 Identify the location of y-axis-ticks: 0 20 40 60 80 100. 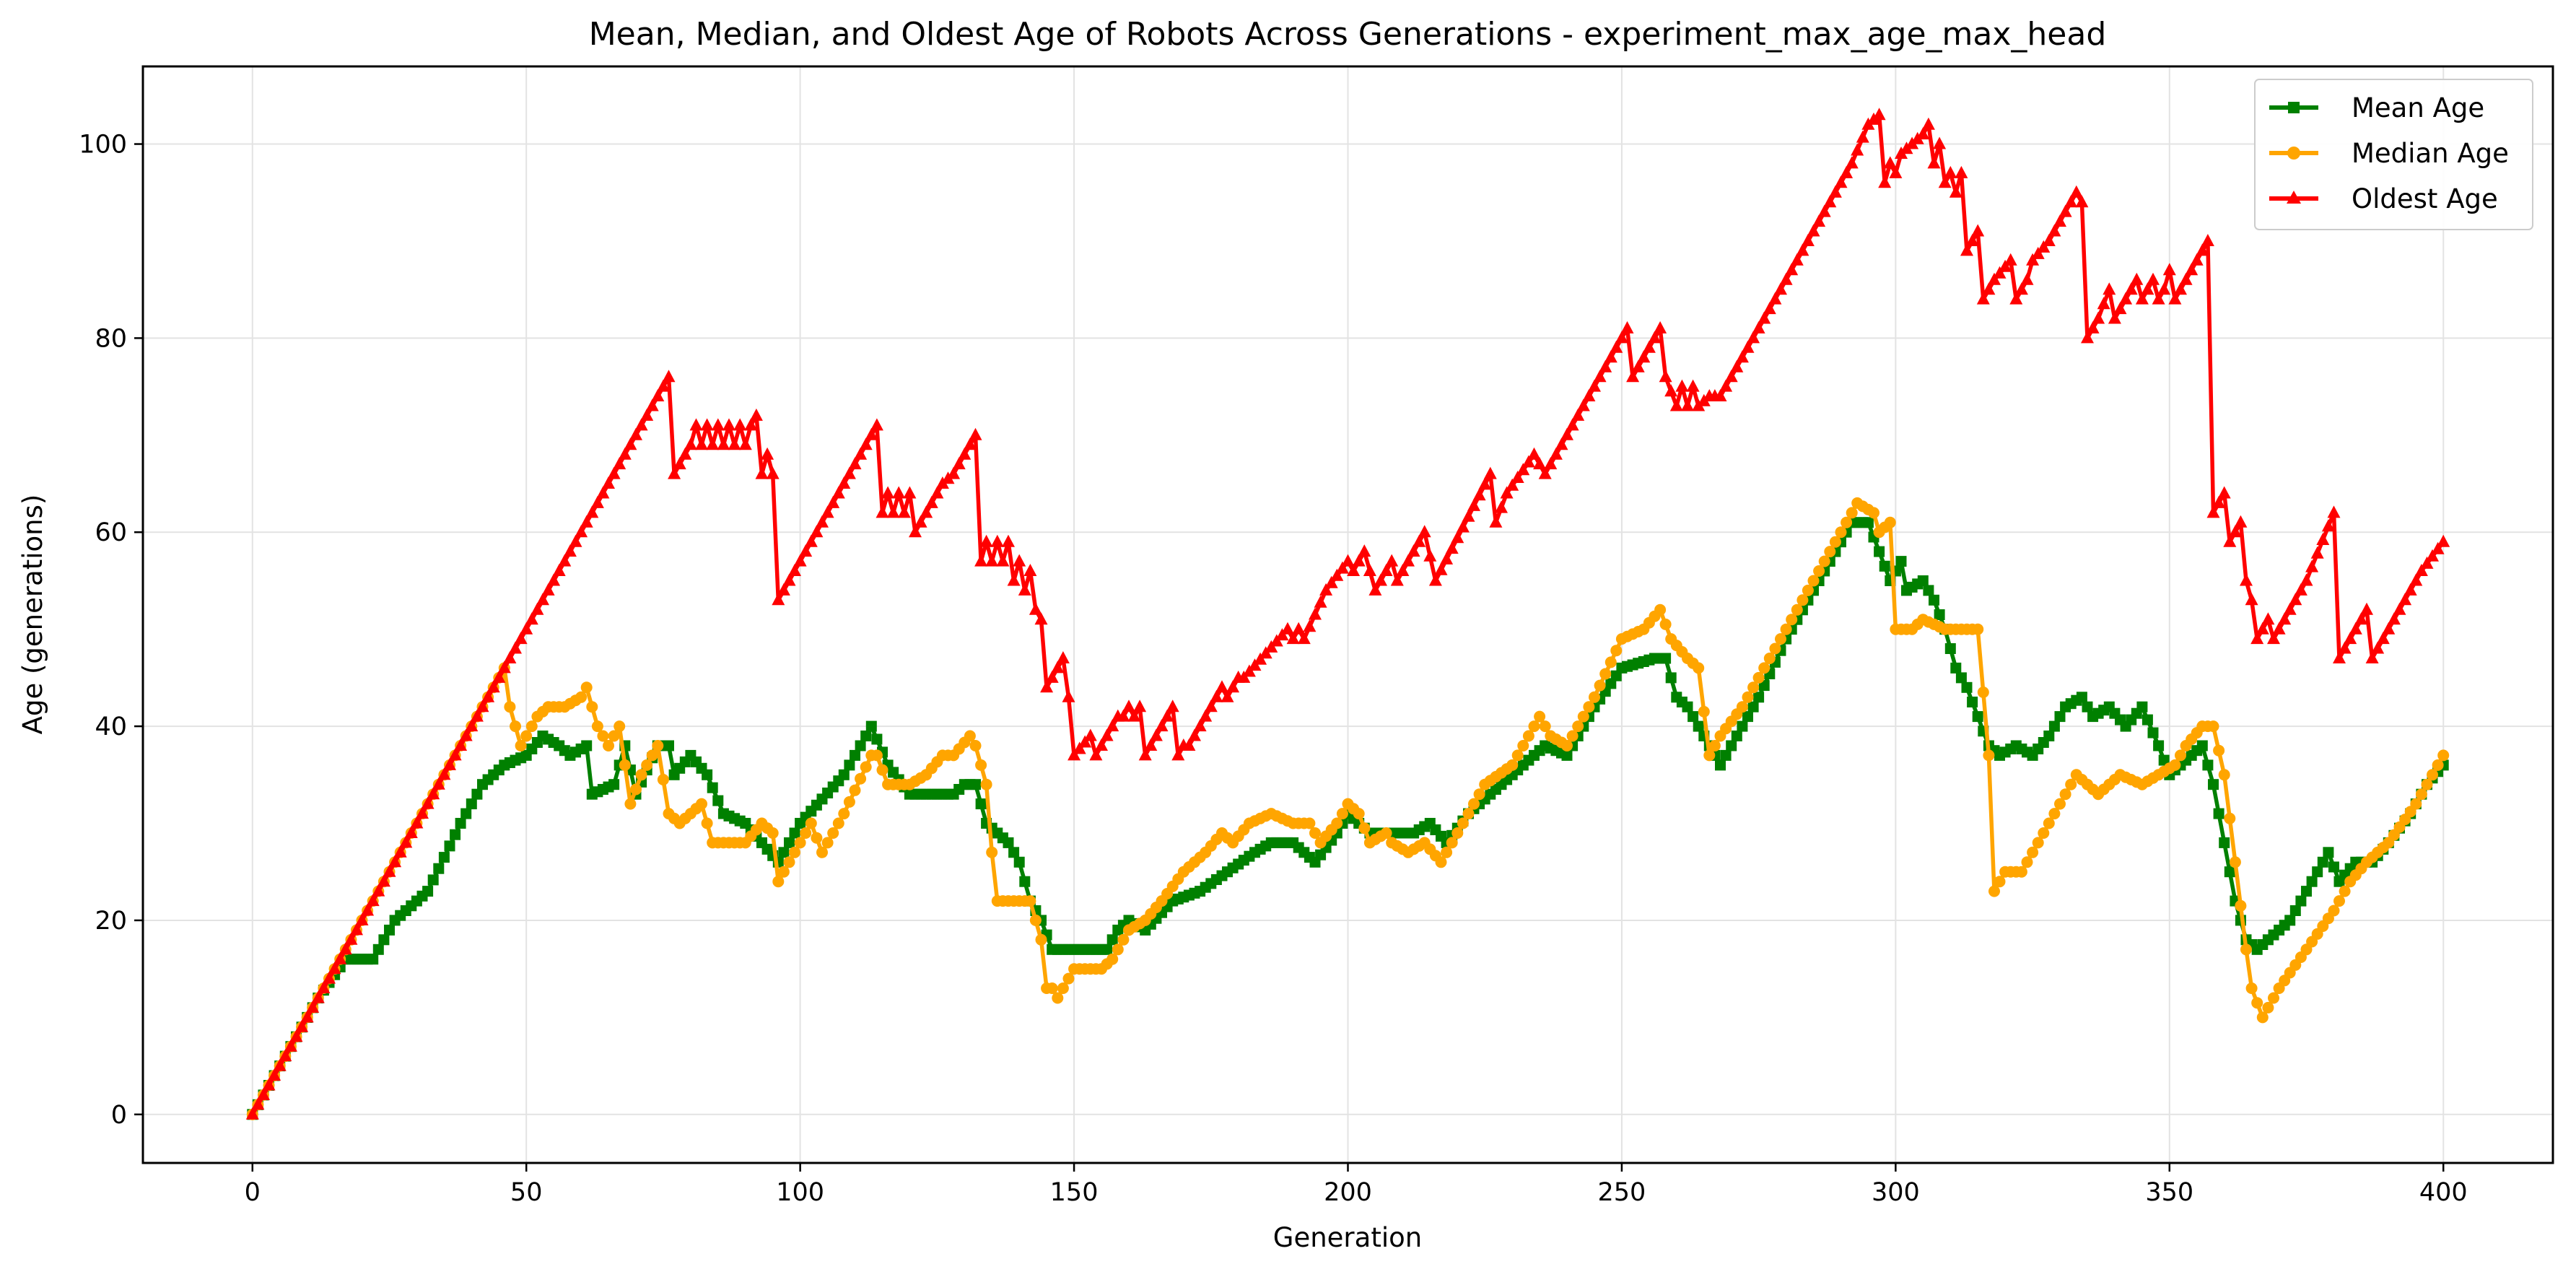
(111, 630).